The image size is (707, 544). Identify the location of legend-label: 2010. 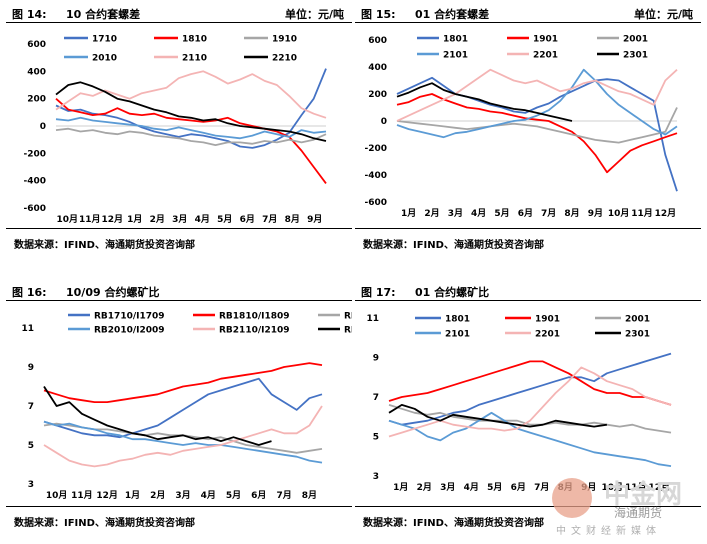
(104, 59).